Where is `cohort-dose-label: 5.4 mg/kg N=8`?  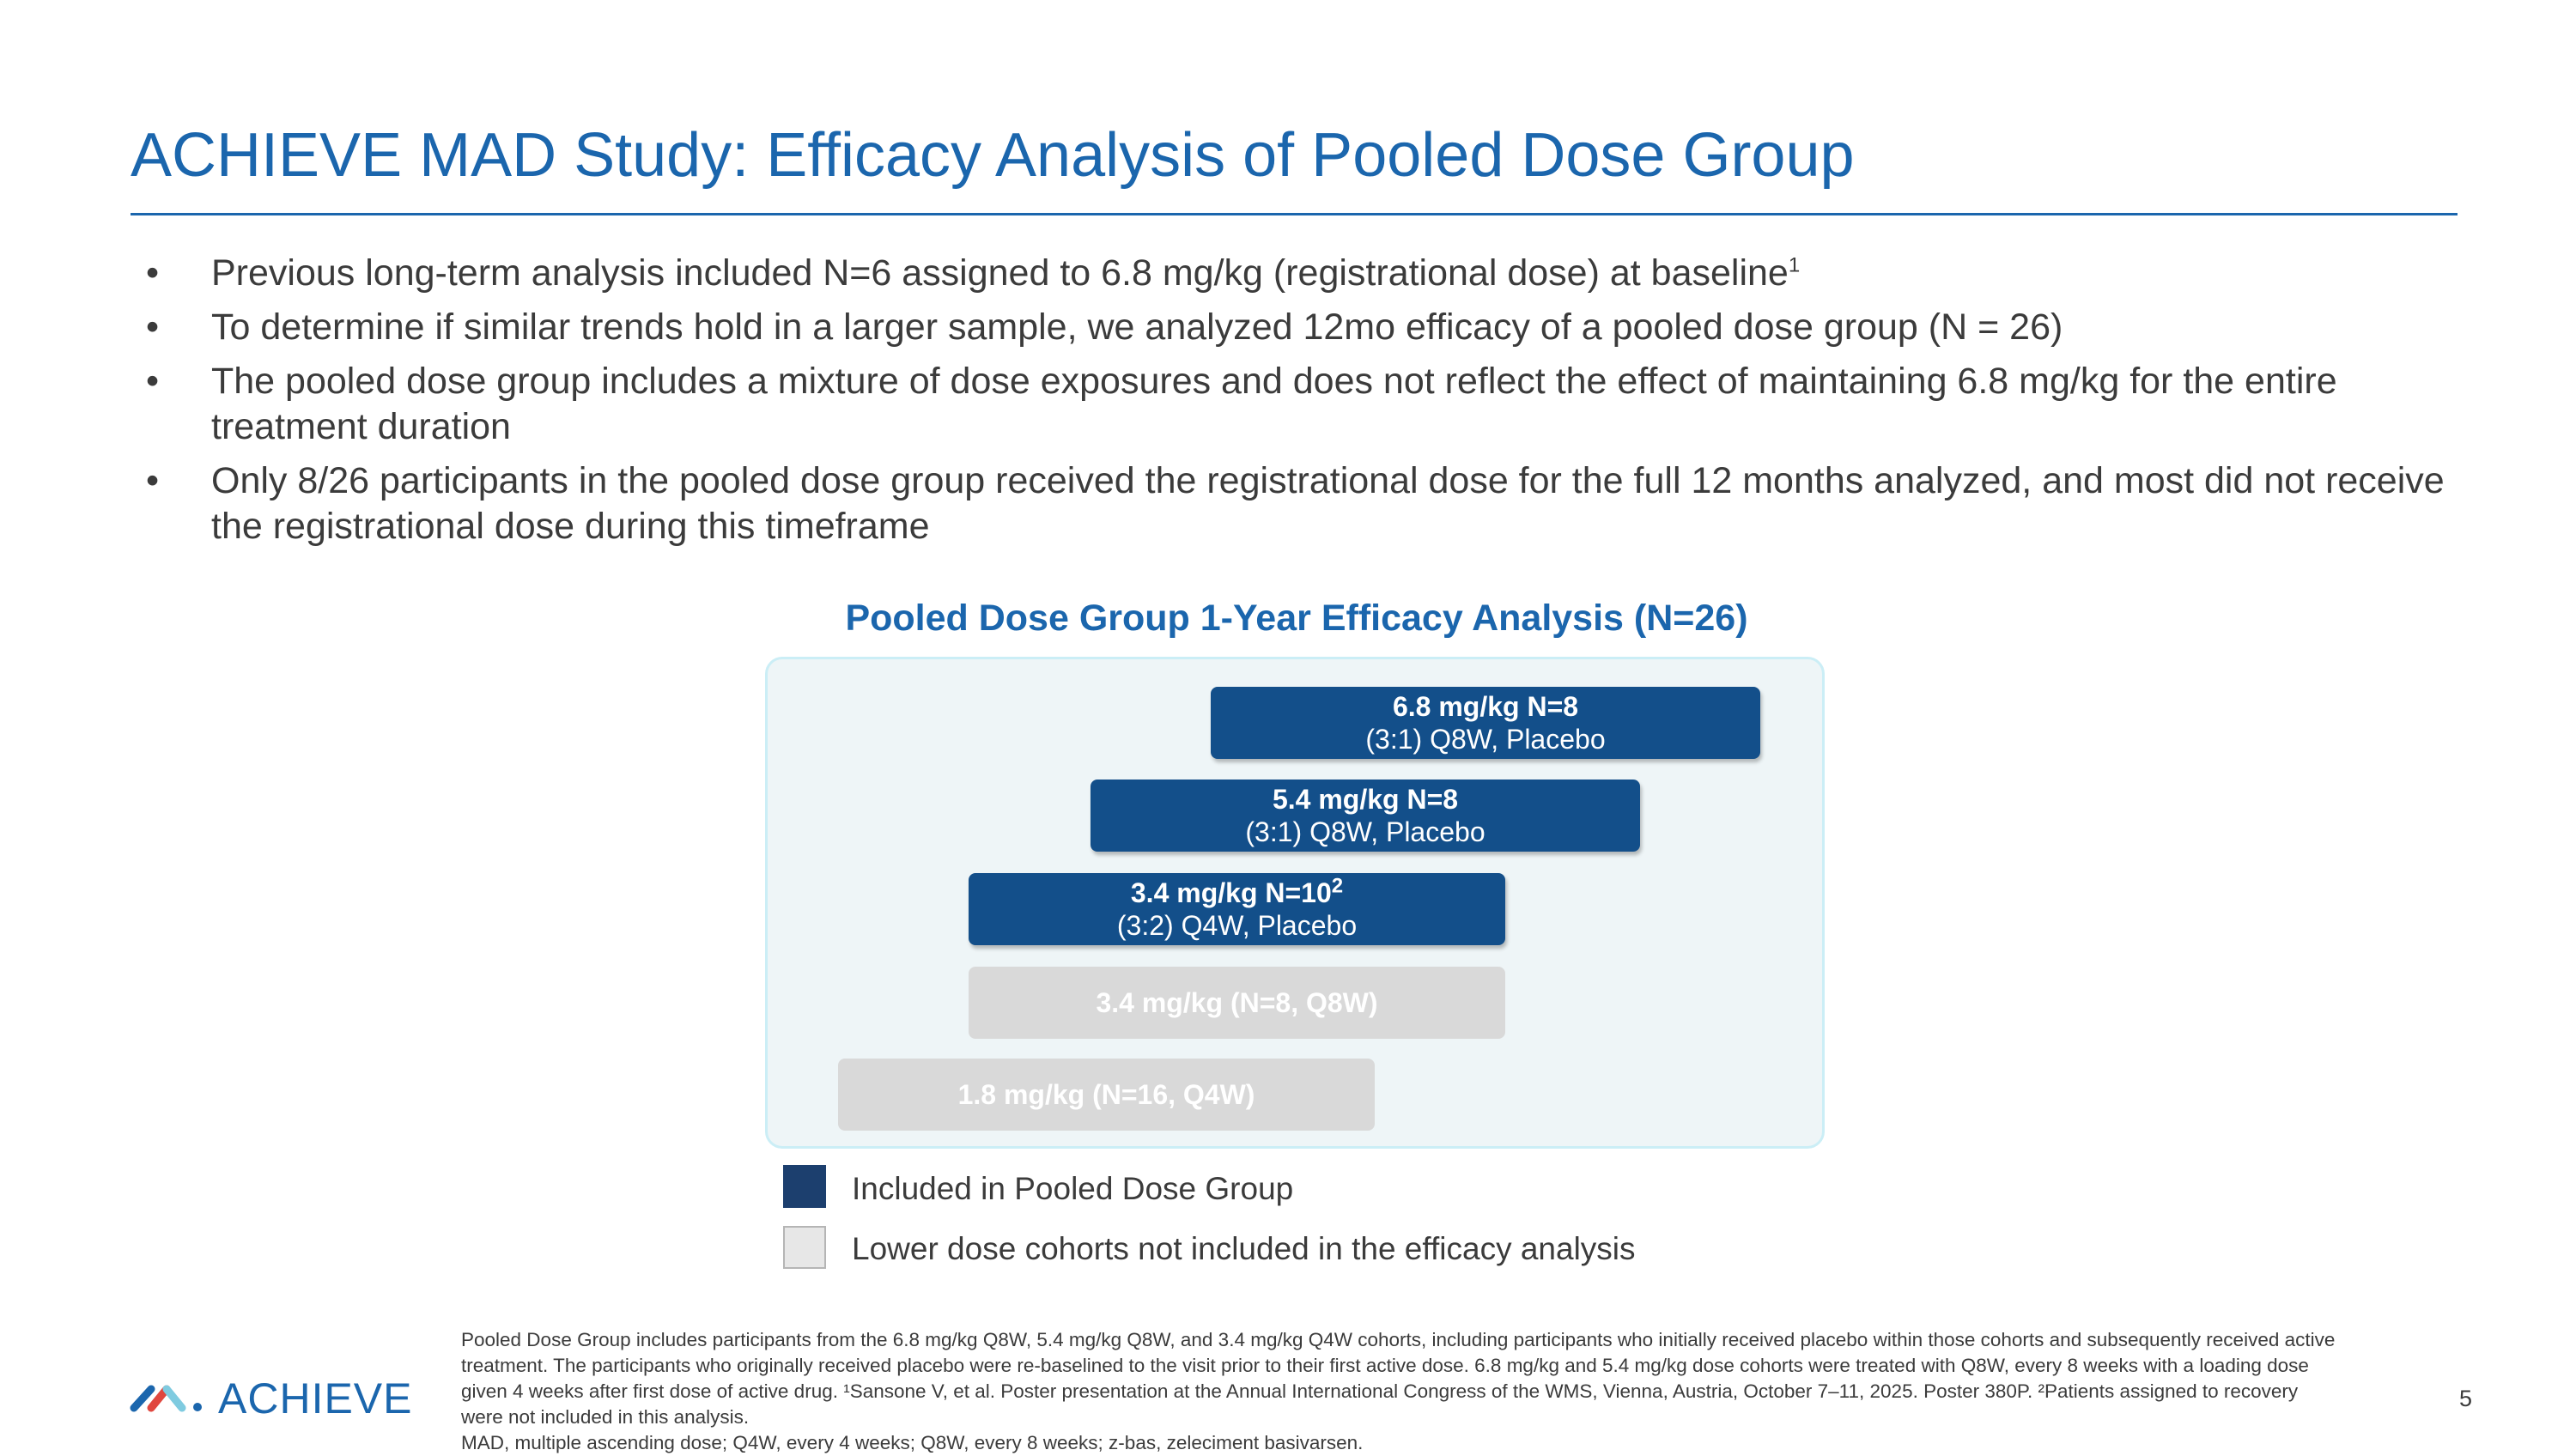
cohort-dose-label: 5.4 mg/kg N=8 is located at coordinates (1365, 800).